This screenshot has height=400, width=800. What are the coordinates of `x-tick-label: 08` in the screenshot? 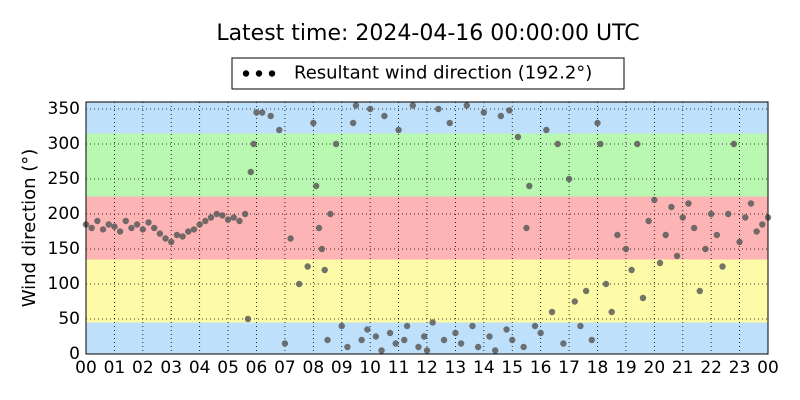 It's located at (314, 368).